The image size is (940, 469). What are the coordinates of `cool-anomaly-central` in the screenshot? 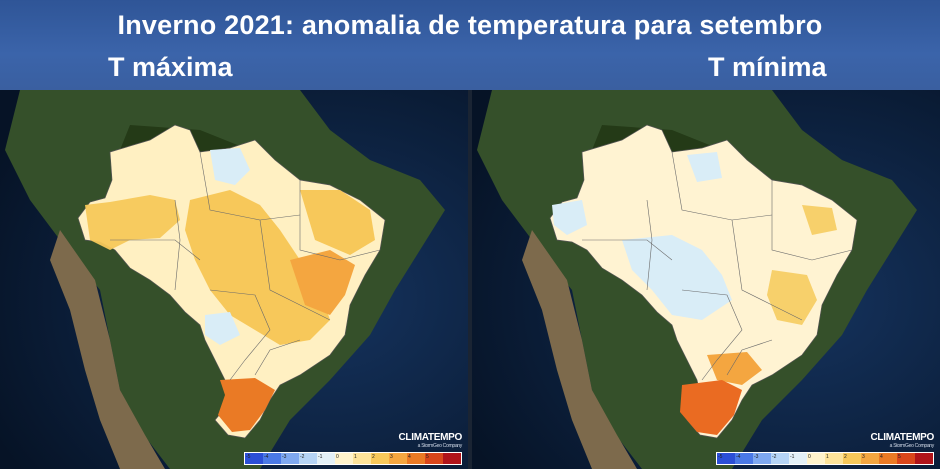 It's located at (222, 328).